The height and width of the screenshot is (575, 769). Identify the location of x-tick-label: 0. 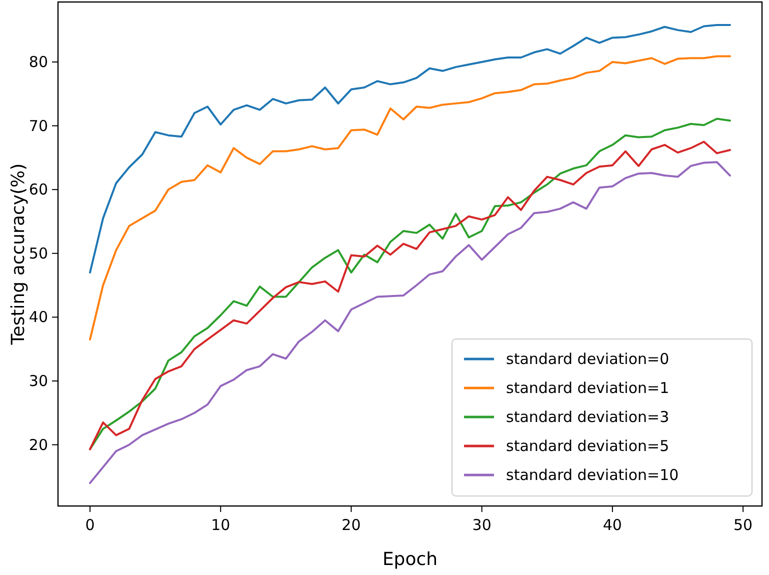
(90, 525).